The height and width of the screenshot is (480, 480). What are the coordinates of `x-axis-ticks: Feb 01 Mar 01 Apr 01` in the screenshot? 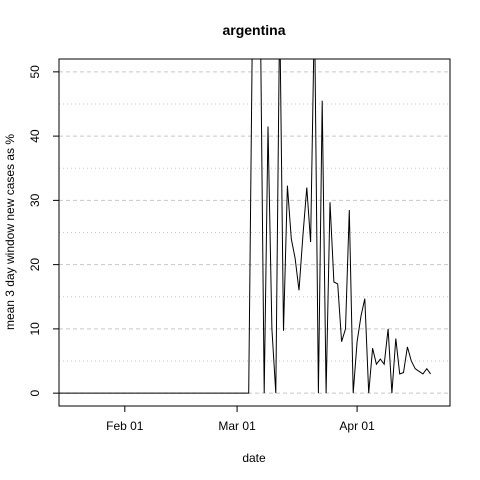 It's located at (240, 419).